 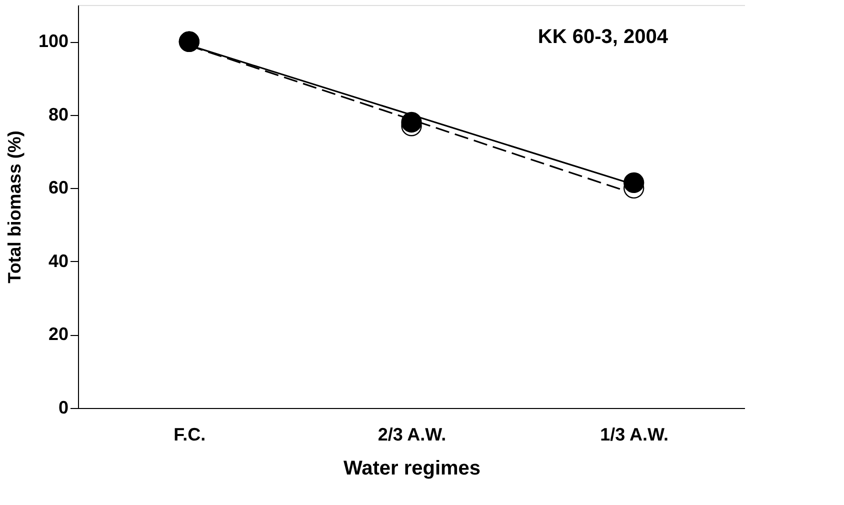 What do you see at coordinates (58, 334) in the screenshot?
I see `y-tick-label: 20` at bounding box center [58, 334].